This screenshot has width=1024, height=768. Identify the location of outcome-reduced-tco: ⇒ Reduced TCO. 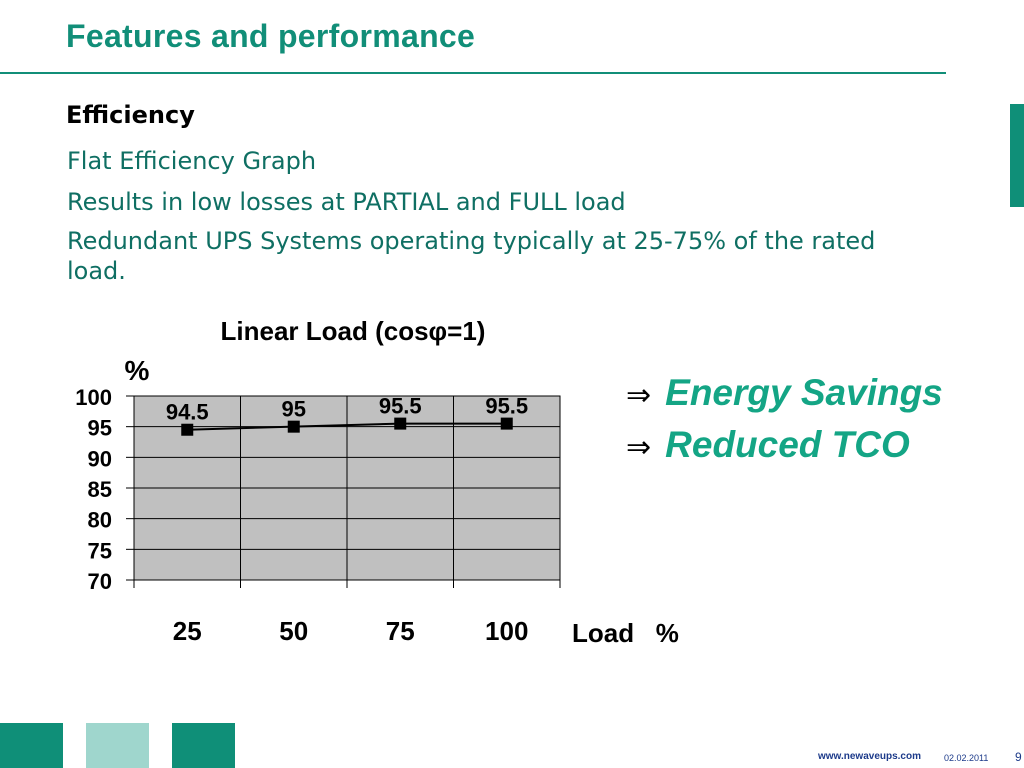
(768, 445).